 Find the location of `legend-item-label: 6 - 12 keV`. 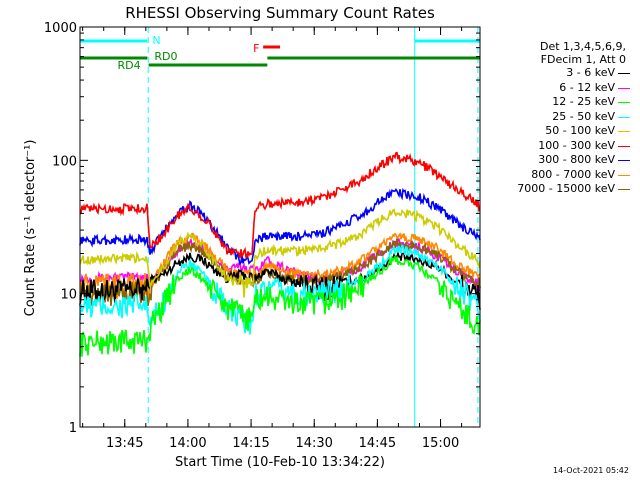

legend-item-label: 6 - 12 keV is located at coordinates (587, 87).